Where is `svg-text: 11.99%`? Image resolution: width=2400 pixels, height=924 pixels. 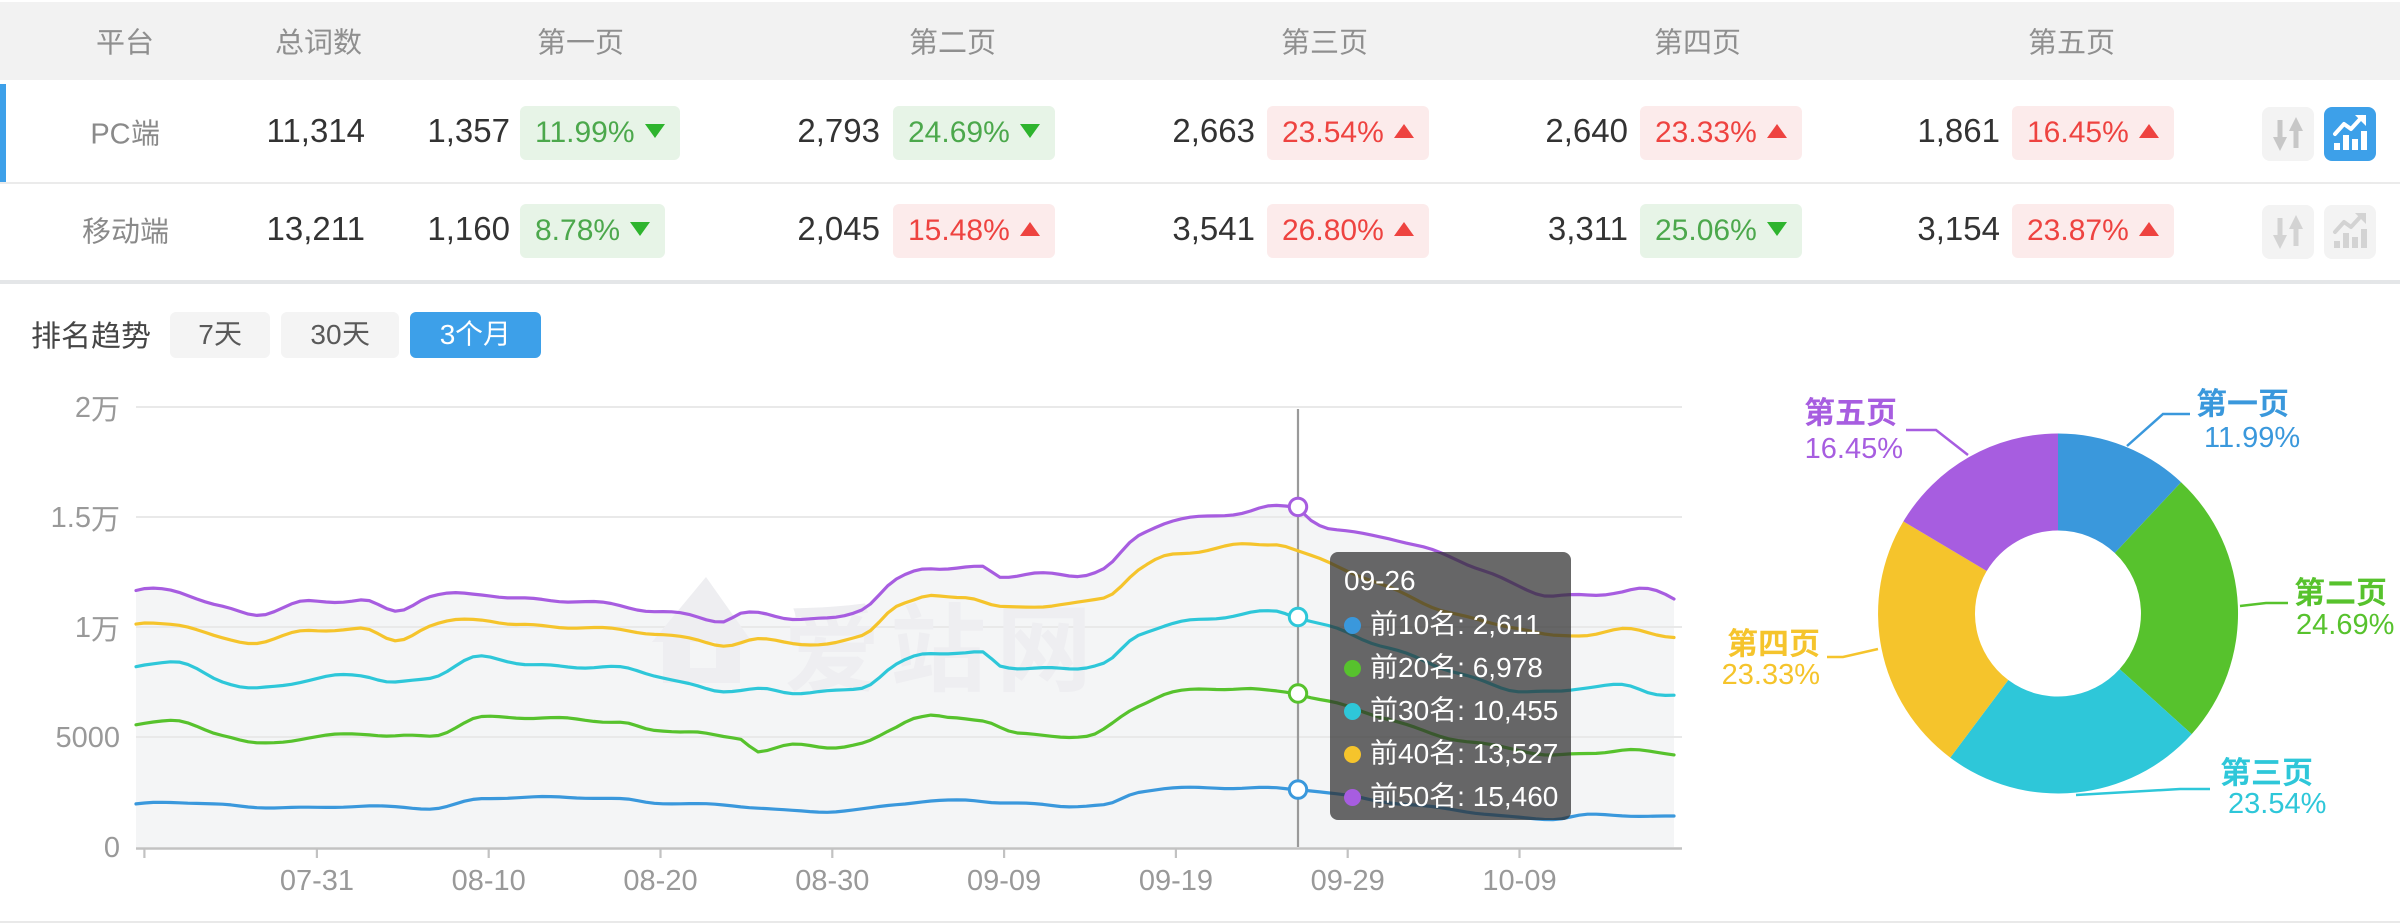
svg-text: 11.99% is located at coordinates (2252, 438).